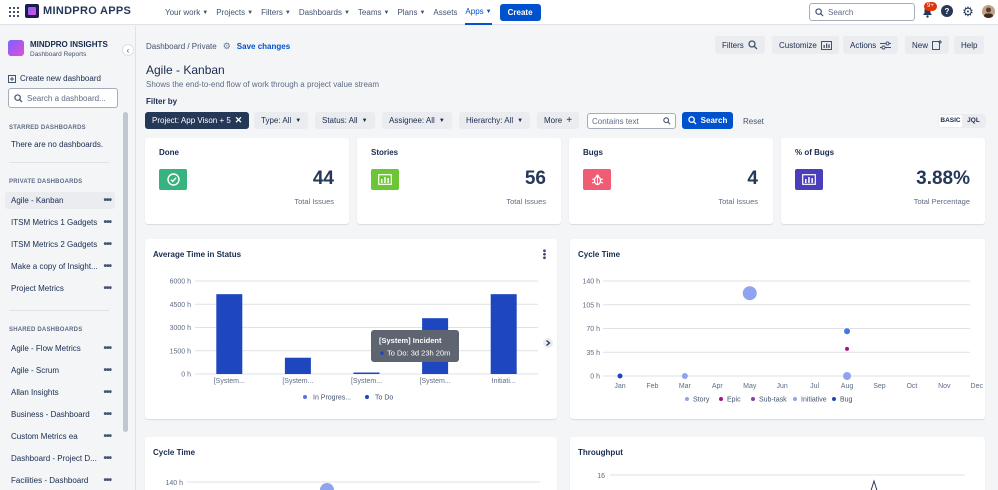 Image resolution: width=998 pixels, height=490 pixels. I want to click on stat-value: 56, so click(535, 178).